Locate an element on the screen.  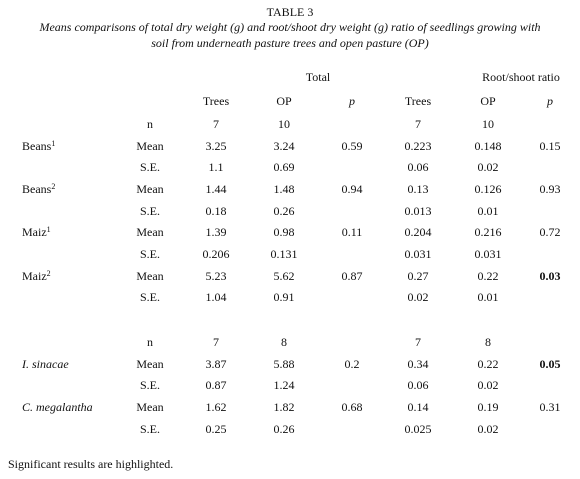
cell-value: 0.2 is located at coordinates (352, 364).